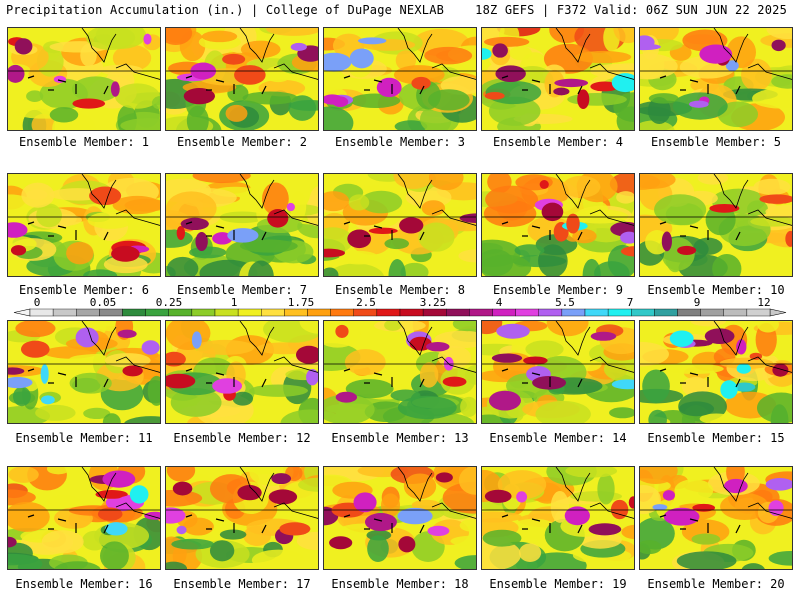 Image resolution: width=800 pixels, height=600 pixels. What do you see at coordinates (301, 302) in the screenshot?
I see `colorbar-tick-label: 1.75` at bounding box center [301, 302].